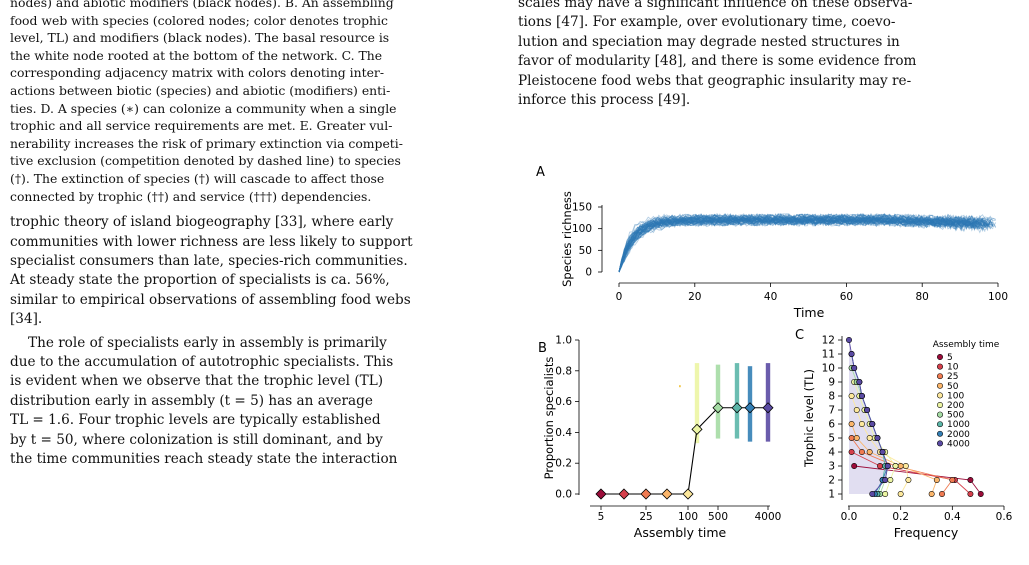 Image resolution: width=1029 pixels, height=565 pixels. I want to click on y-tick-label: 0, so click(588, 273).